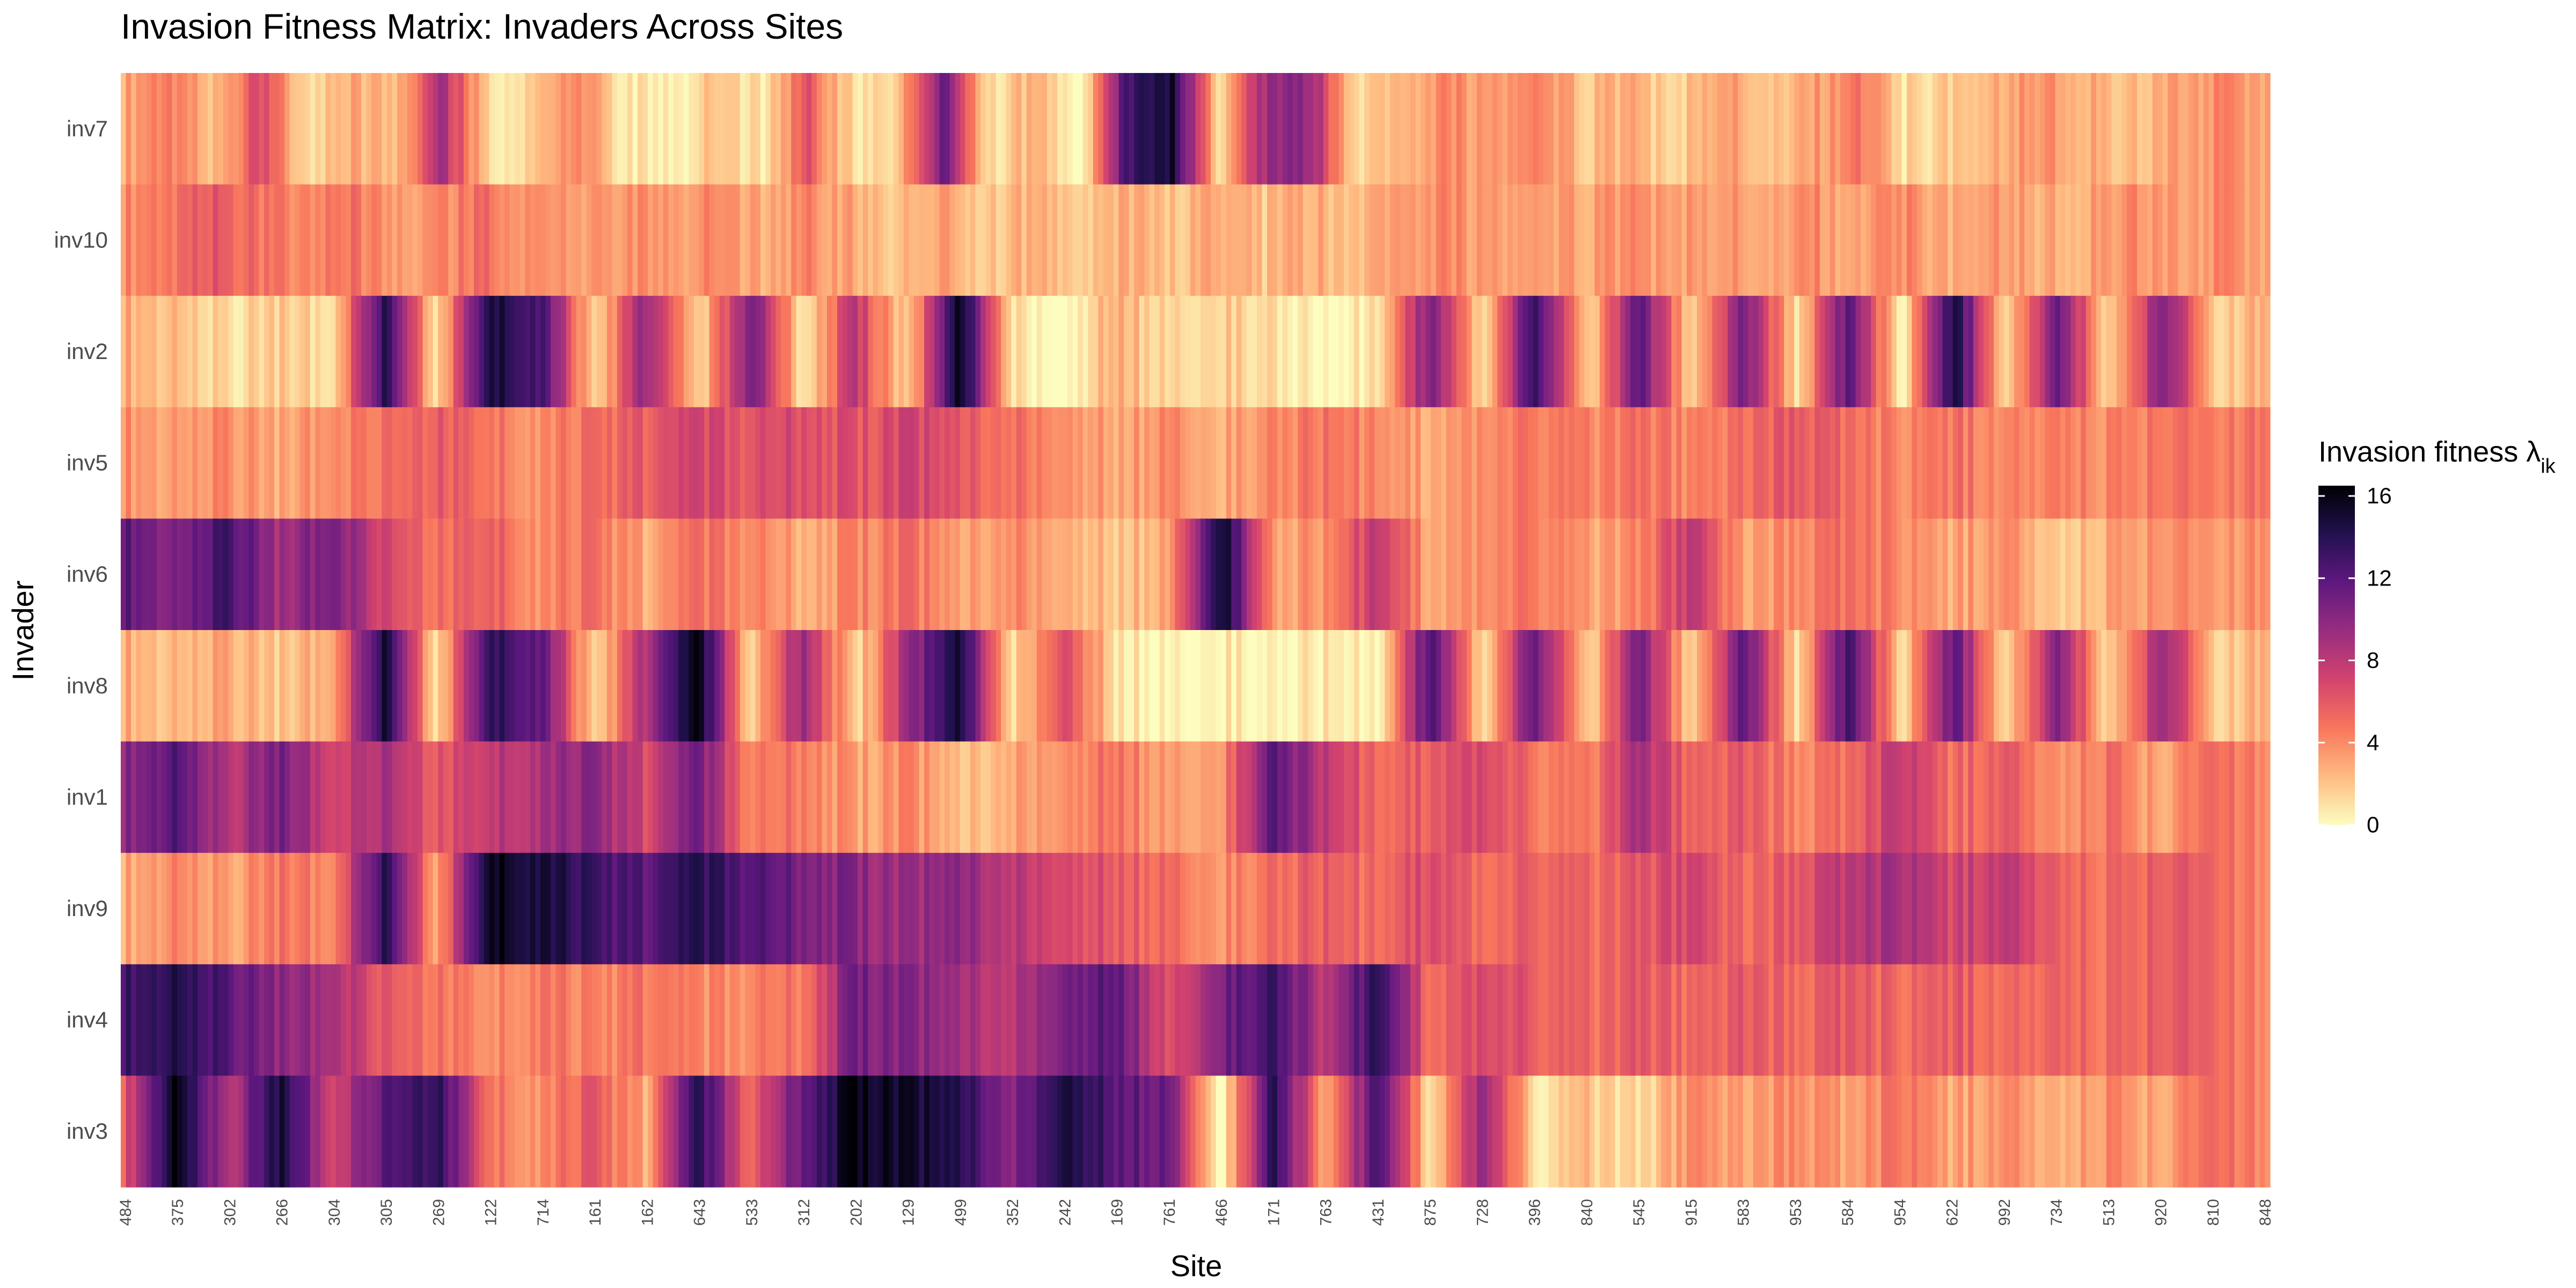 This screenshot has height=1288, width=2576. I want to click on legend-title-main: Invasion fitness λ, so click(2429, 452).